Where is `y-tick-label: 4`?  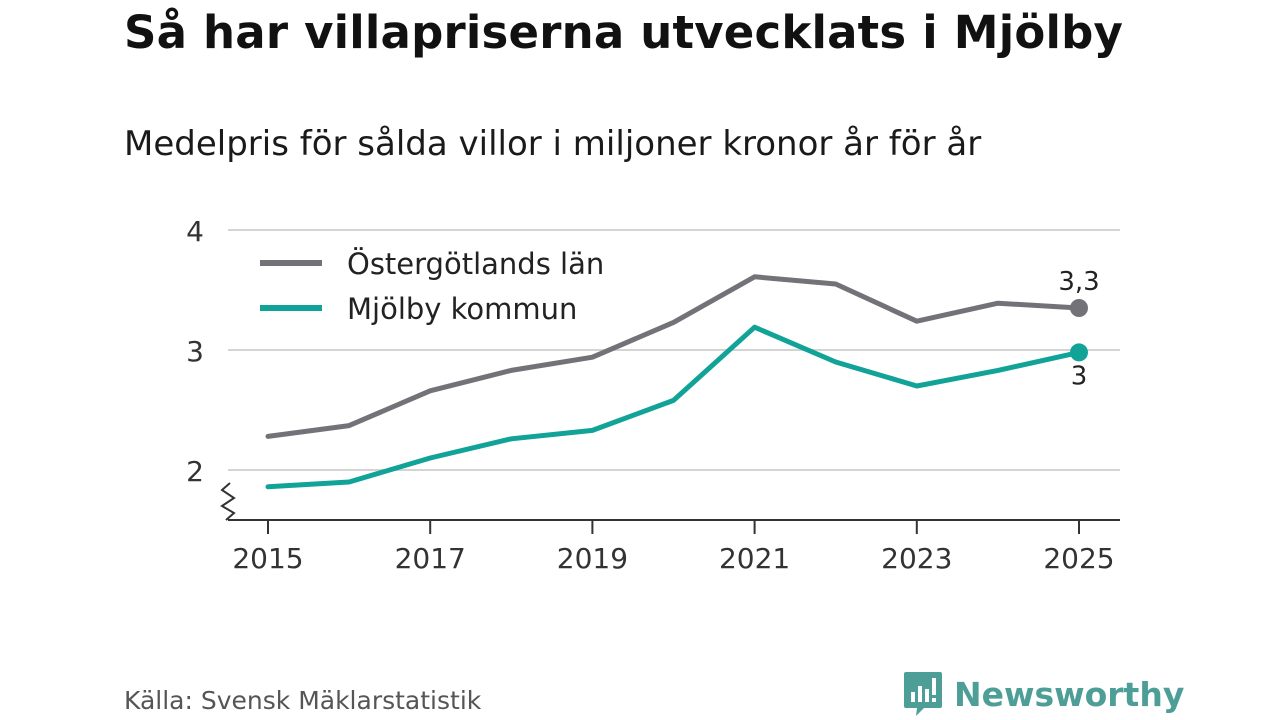
y-tick-label: 4 is located at coordinates (195, 231).